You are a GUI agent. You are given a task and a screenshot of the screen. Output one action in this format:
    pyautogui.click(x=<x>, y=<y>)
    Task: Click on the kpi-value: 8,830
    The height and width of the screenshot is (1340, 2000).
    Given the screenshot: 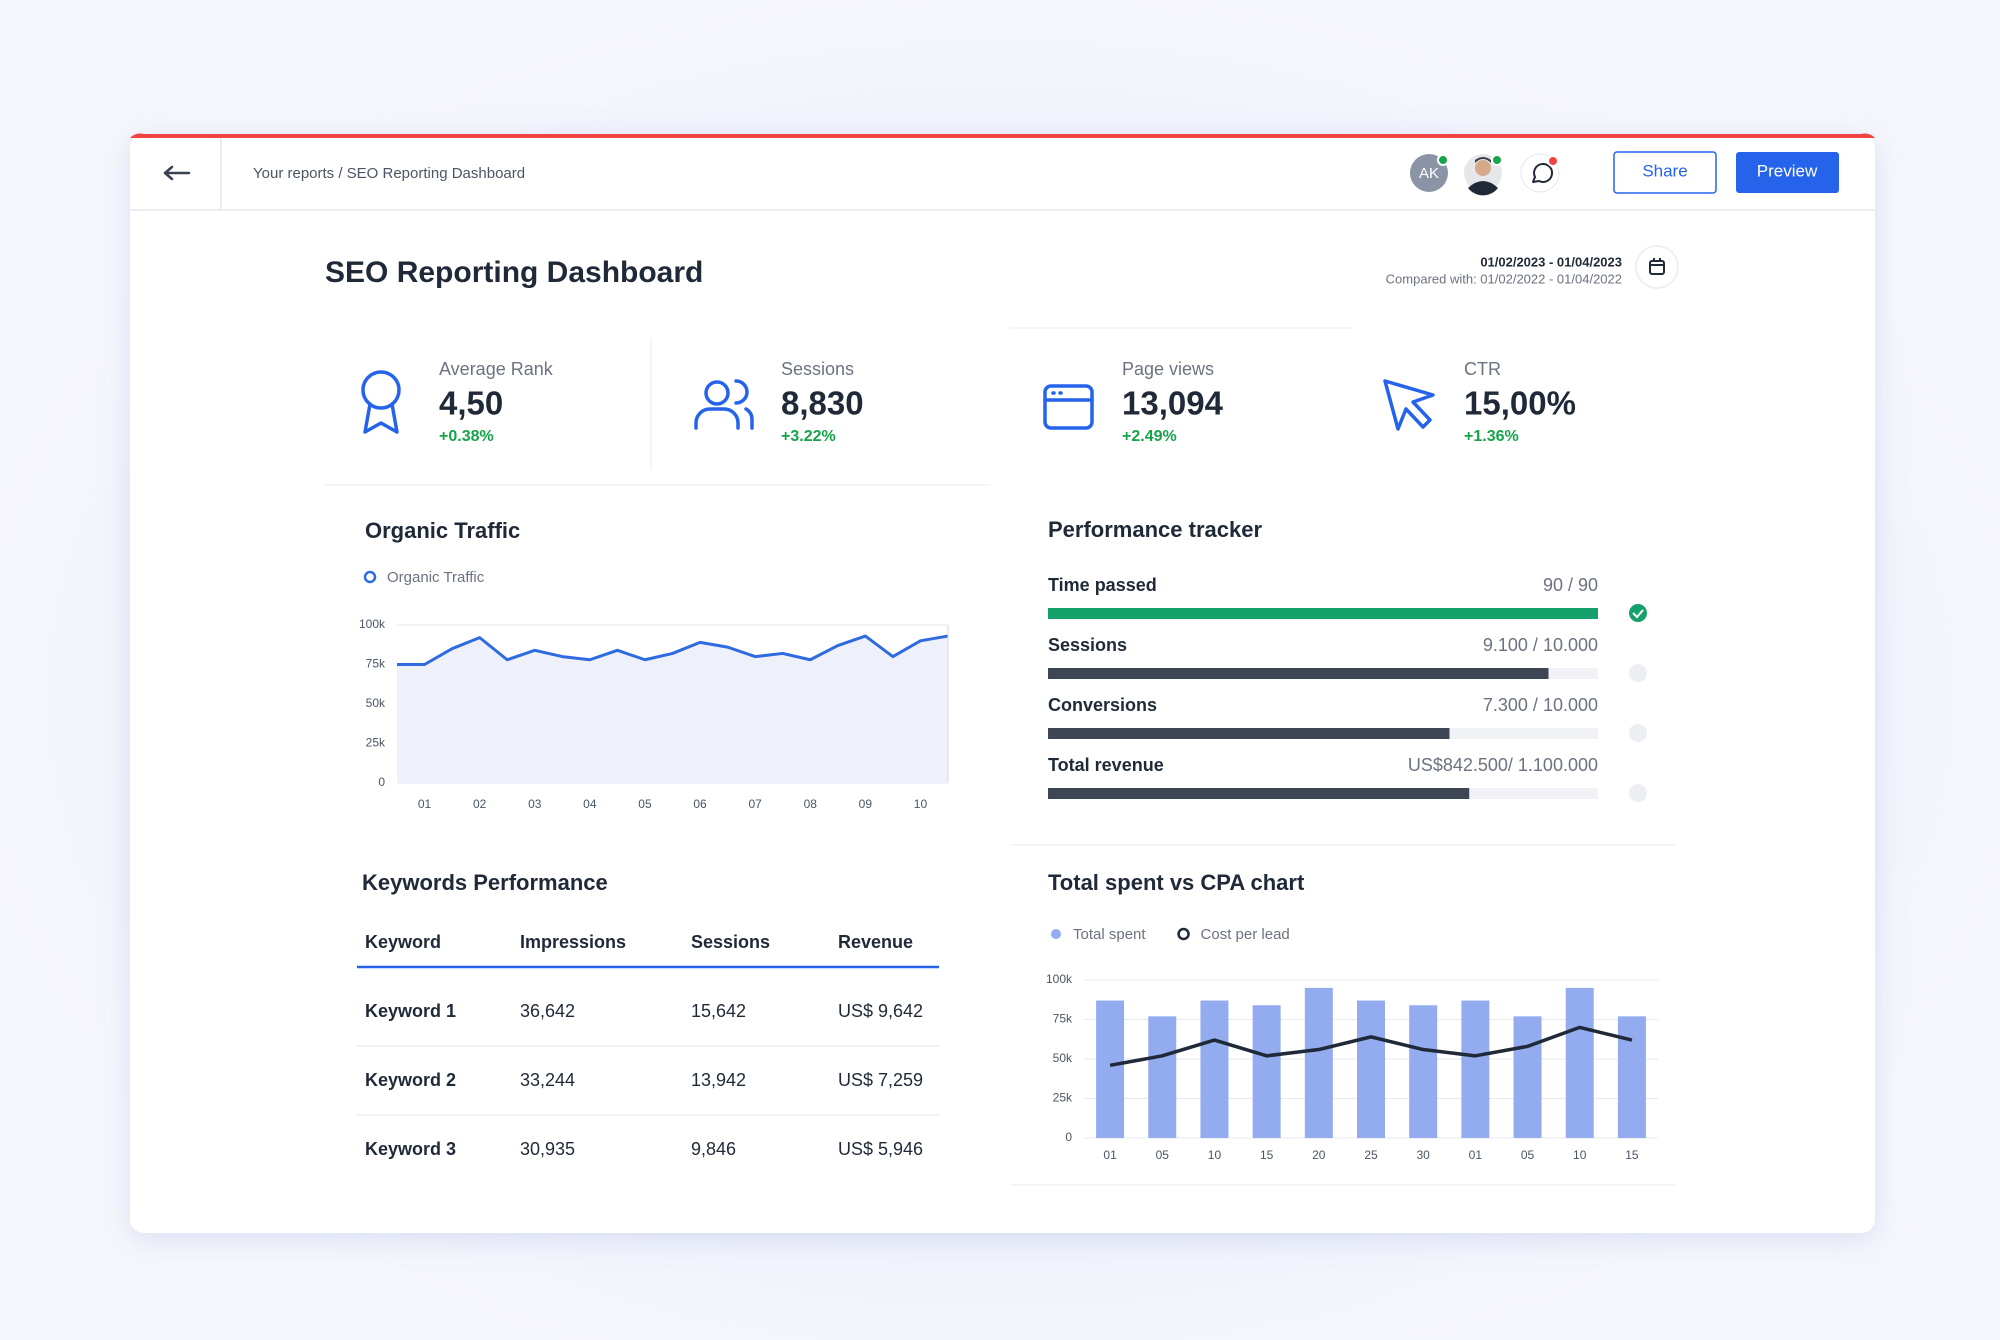 What is the action you would take?
    pyautogui.click(x=822, y=403)
    